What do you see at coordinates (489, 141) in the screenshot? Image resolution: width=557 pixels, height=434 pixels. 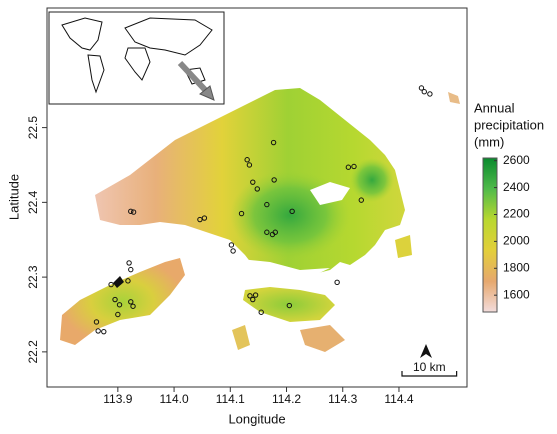 I see `colorbar-title: (mm)` at bounding box center [489, 141].